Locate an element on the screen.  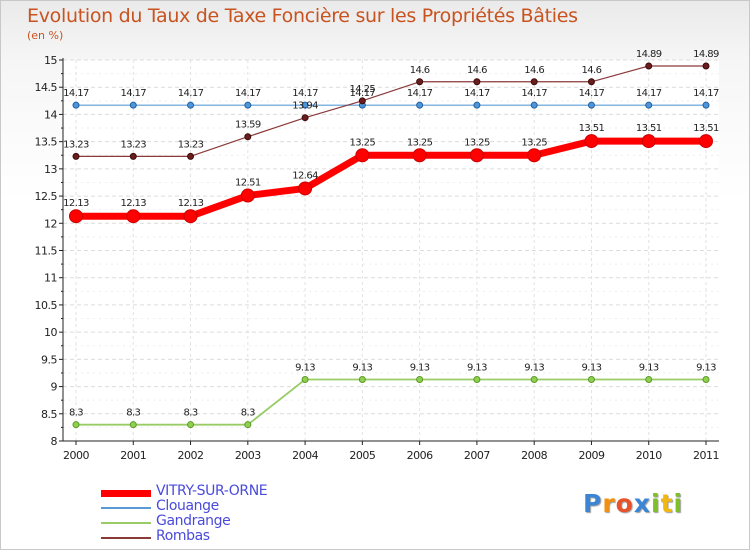
y-tick-label: 15 is located at coordinates (50, 60).